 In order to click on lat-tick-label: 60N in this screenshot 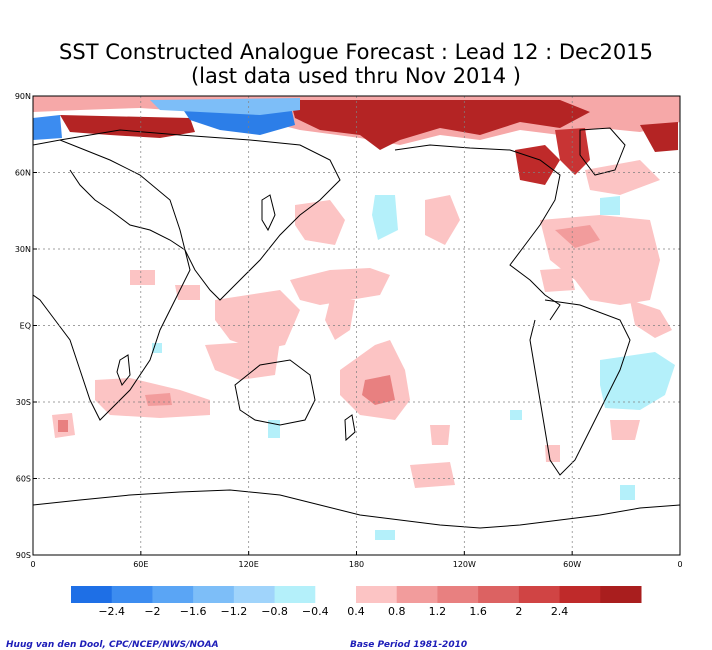, I will do `click(23, 173)`.